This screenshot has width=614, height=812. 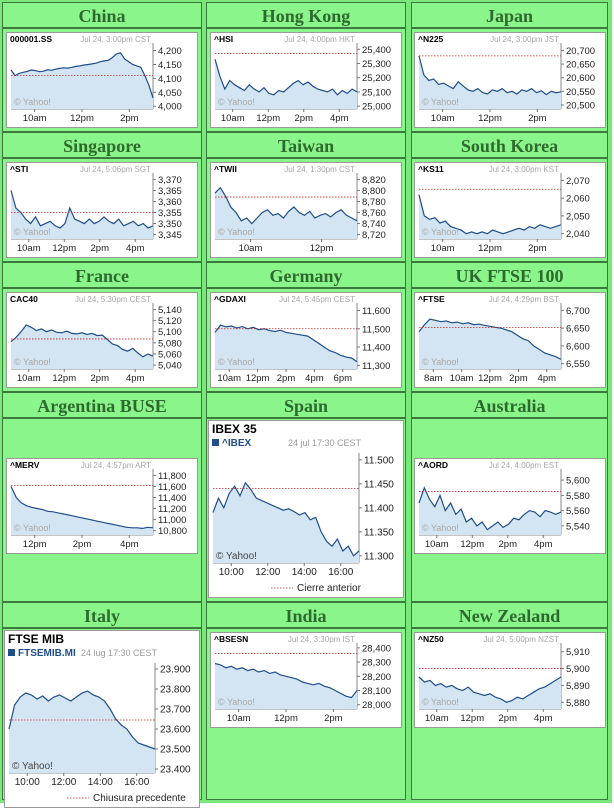 I want to click on chart-time: Jul 24, 3:00pm KST, so click(x=523, y=169).